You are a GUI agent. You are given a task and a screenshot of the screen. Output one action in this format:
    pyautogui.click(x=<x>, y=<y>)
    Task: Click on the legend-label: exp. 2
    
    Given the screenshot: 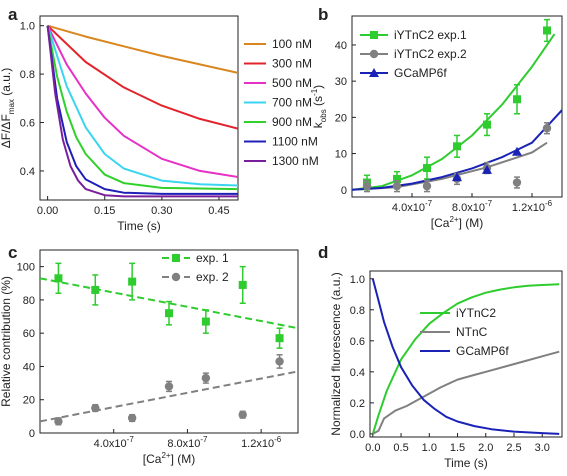 What is the action you would take?
    pyautogui.click(x=212, y=277)
    